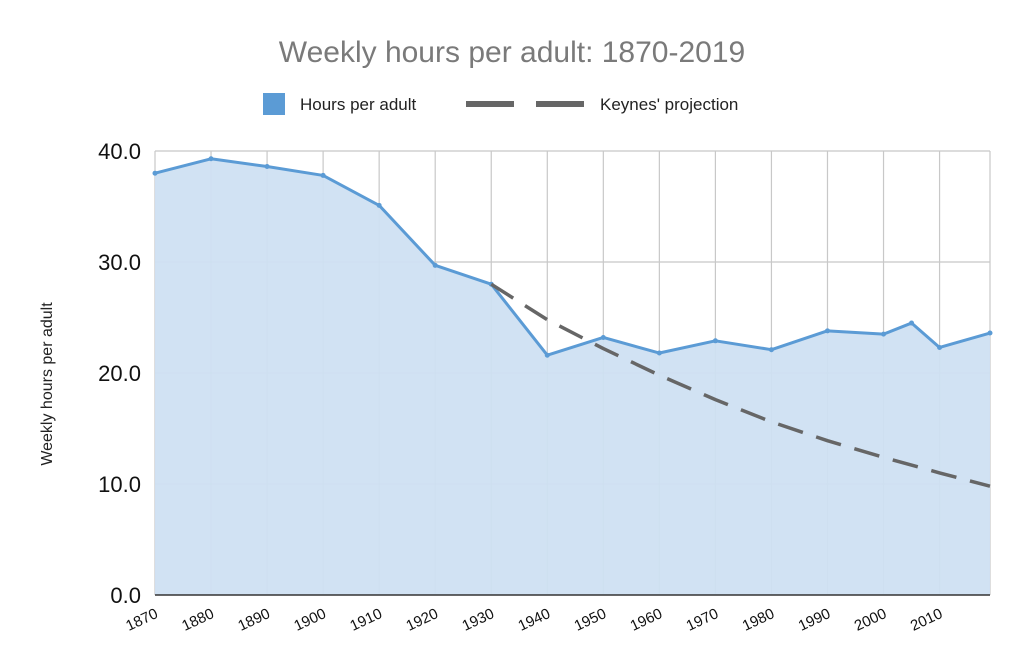 This screenshot has height=671, width=1024. What do you see at coordinates (141, 620) in the screenshot?
I see `x-tick-label-1870: 1870` at bounding box center [141, 620].